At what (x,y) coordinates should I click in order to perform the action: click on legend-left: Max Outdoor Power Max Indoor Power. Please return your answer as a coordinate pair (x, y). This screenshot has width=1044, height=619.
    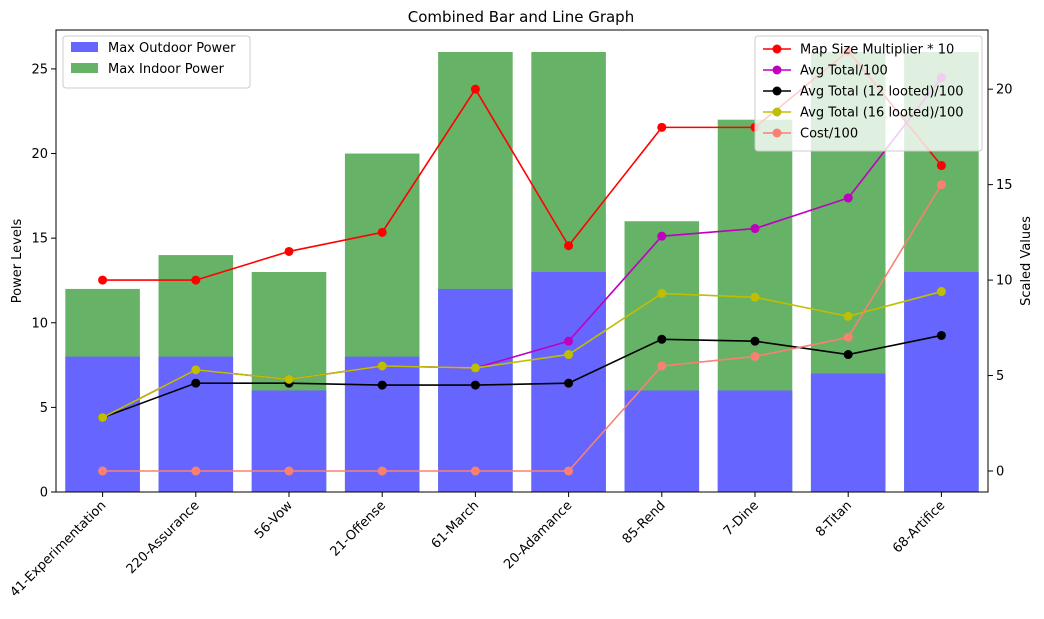
    Looking at the image, I should click on (156, 62).